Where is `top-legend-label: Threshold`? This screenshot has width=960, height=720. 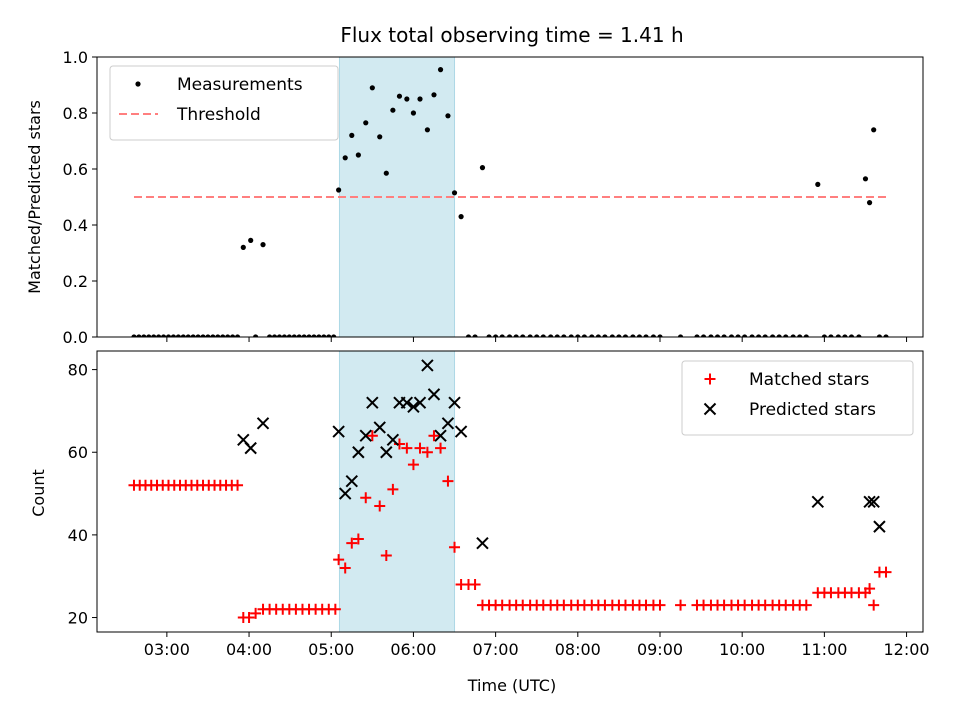 top-legend-label: Threshold is located at coordinates (218, 115).